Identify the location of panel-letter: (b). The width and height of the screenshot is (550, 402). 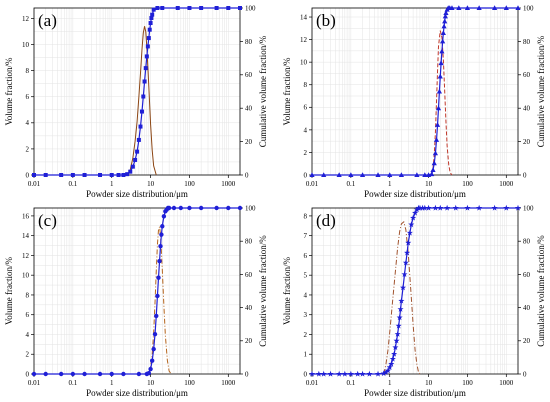
(326, 20).